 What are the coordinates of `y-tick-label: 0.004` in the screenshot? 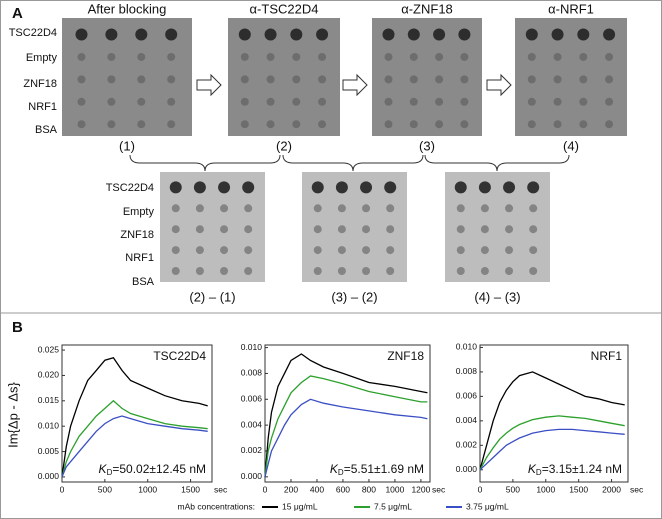 It's located at (252, 424).